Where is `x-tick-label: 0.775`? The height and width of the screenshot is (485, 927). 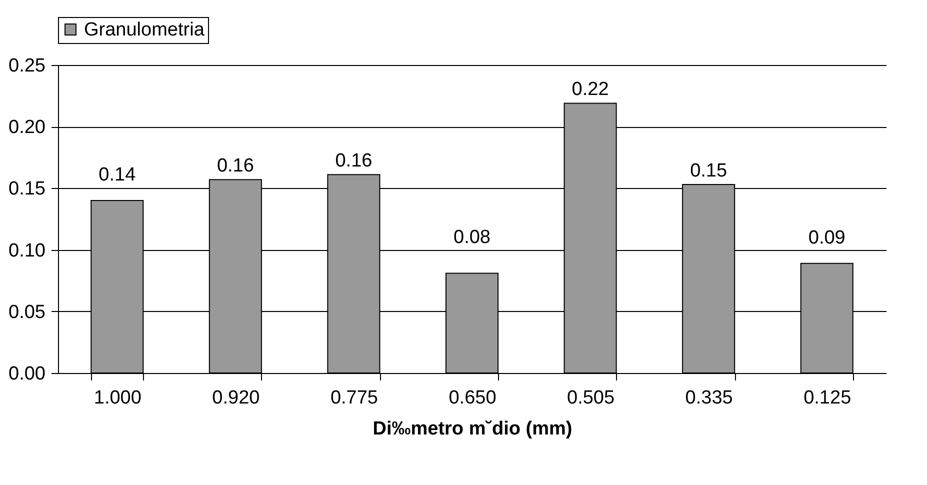 x-tick-label: 0.775 is located at coordinates (354, 398).